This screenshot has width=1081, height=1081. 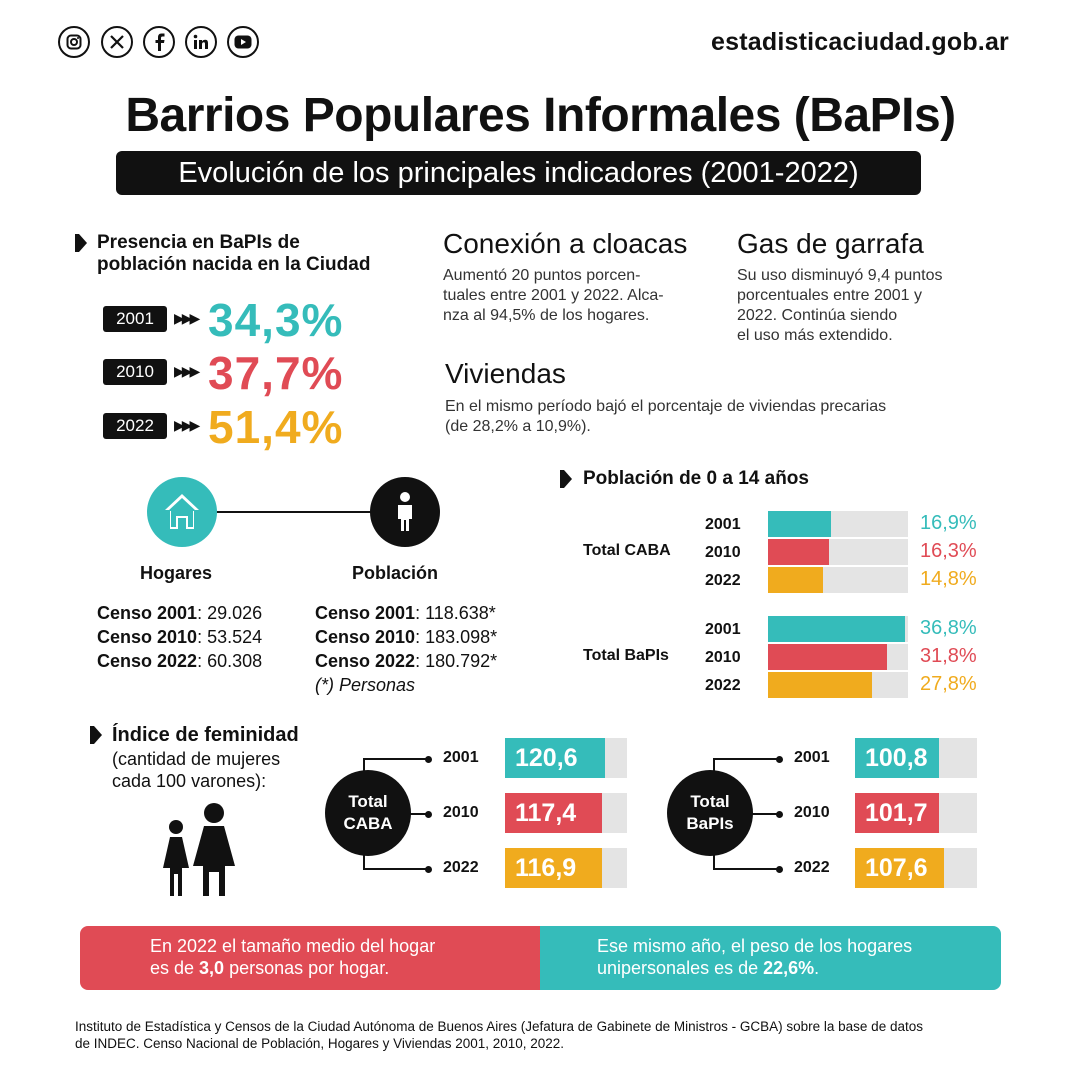 What do you see at coordinates (897, 758) in the screenshot?
I see `bar: 100,8` at bounding box center [897, 758].